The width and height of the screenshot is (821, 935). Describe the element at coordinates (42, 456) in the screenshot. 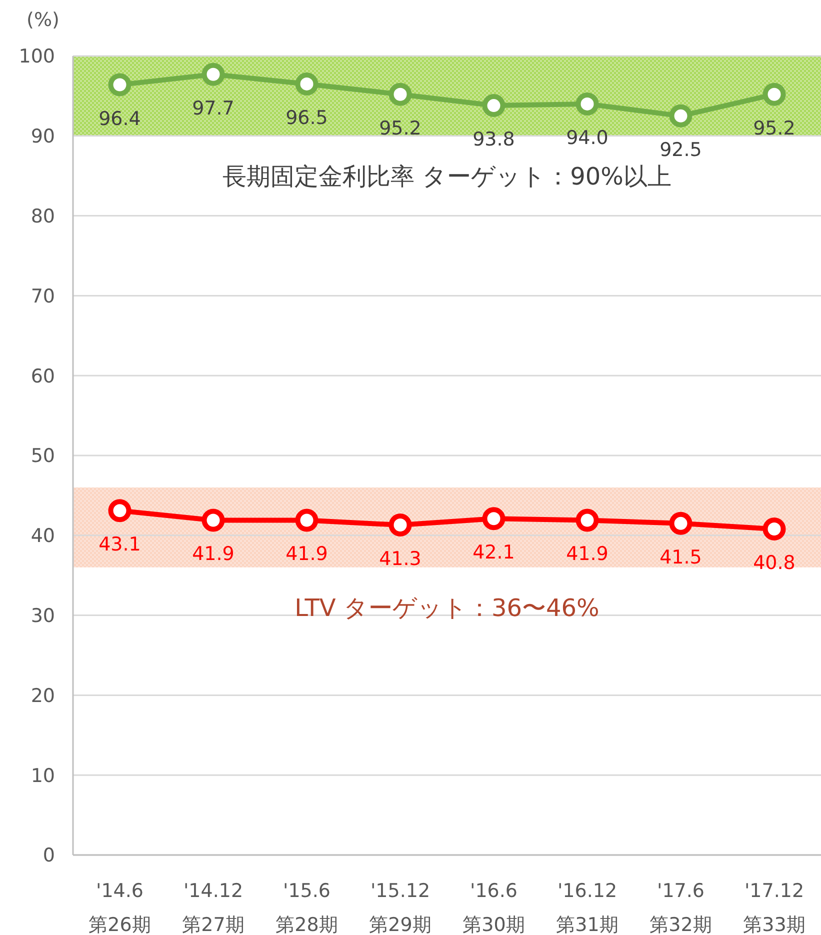

I see `y-tick-label: 50` at that location.